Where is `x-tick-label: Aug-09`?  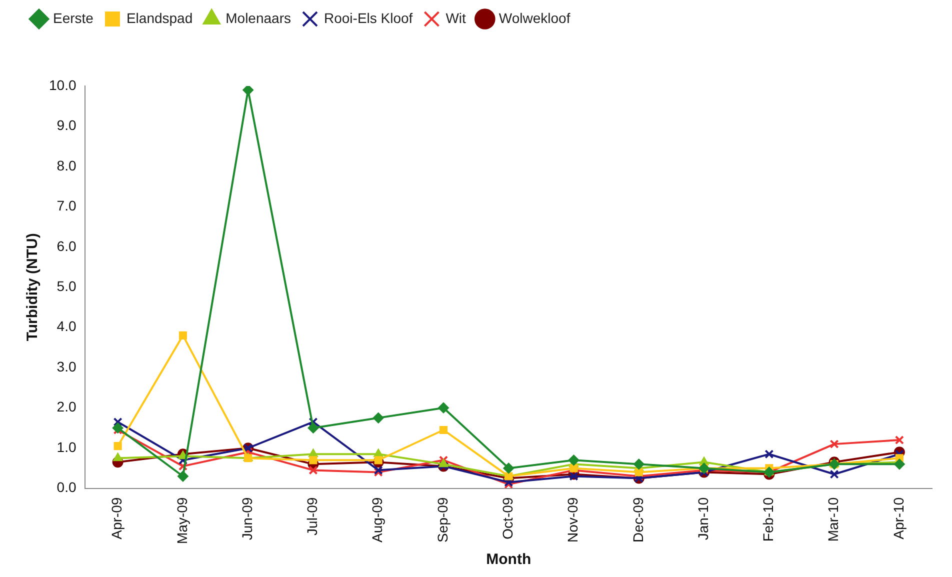 x-tick-label: Aug-09 is located at coordinates (377, 519).